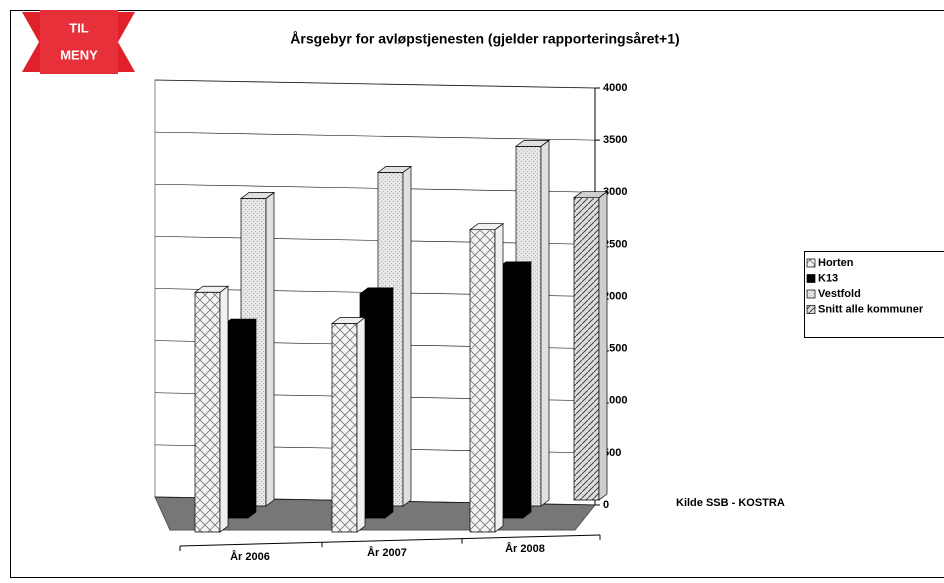  I want to click on y-tick-label: 2500, so click(615, 244).